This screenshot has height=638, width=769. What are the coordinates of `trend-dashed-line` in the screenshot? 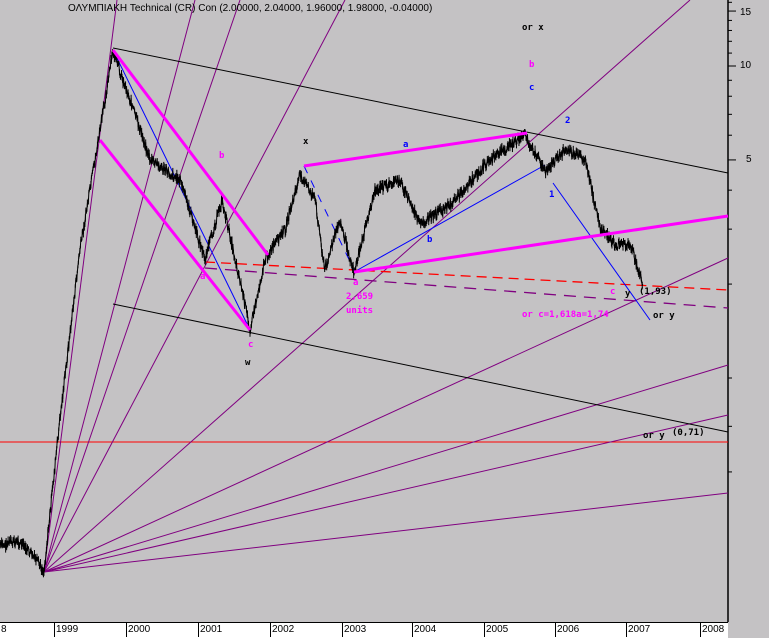 It's located at (329, 219).